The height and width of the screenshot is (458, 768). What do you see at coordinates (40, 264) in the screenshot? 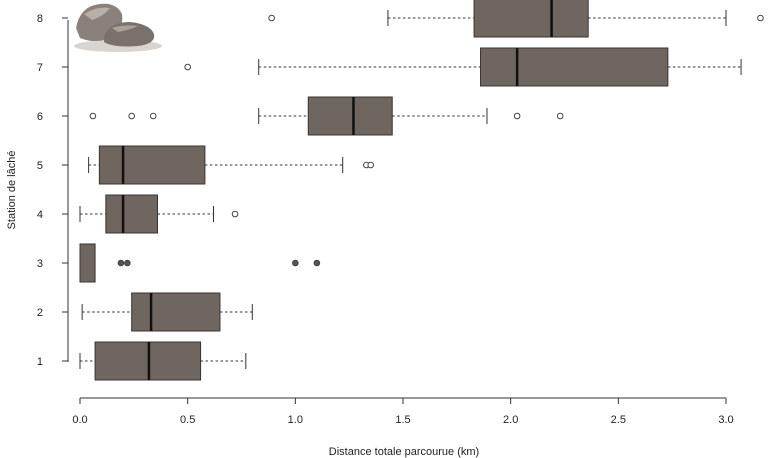
I see `y-tick-label-3: 3` at bounding box center [40, 264].